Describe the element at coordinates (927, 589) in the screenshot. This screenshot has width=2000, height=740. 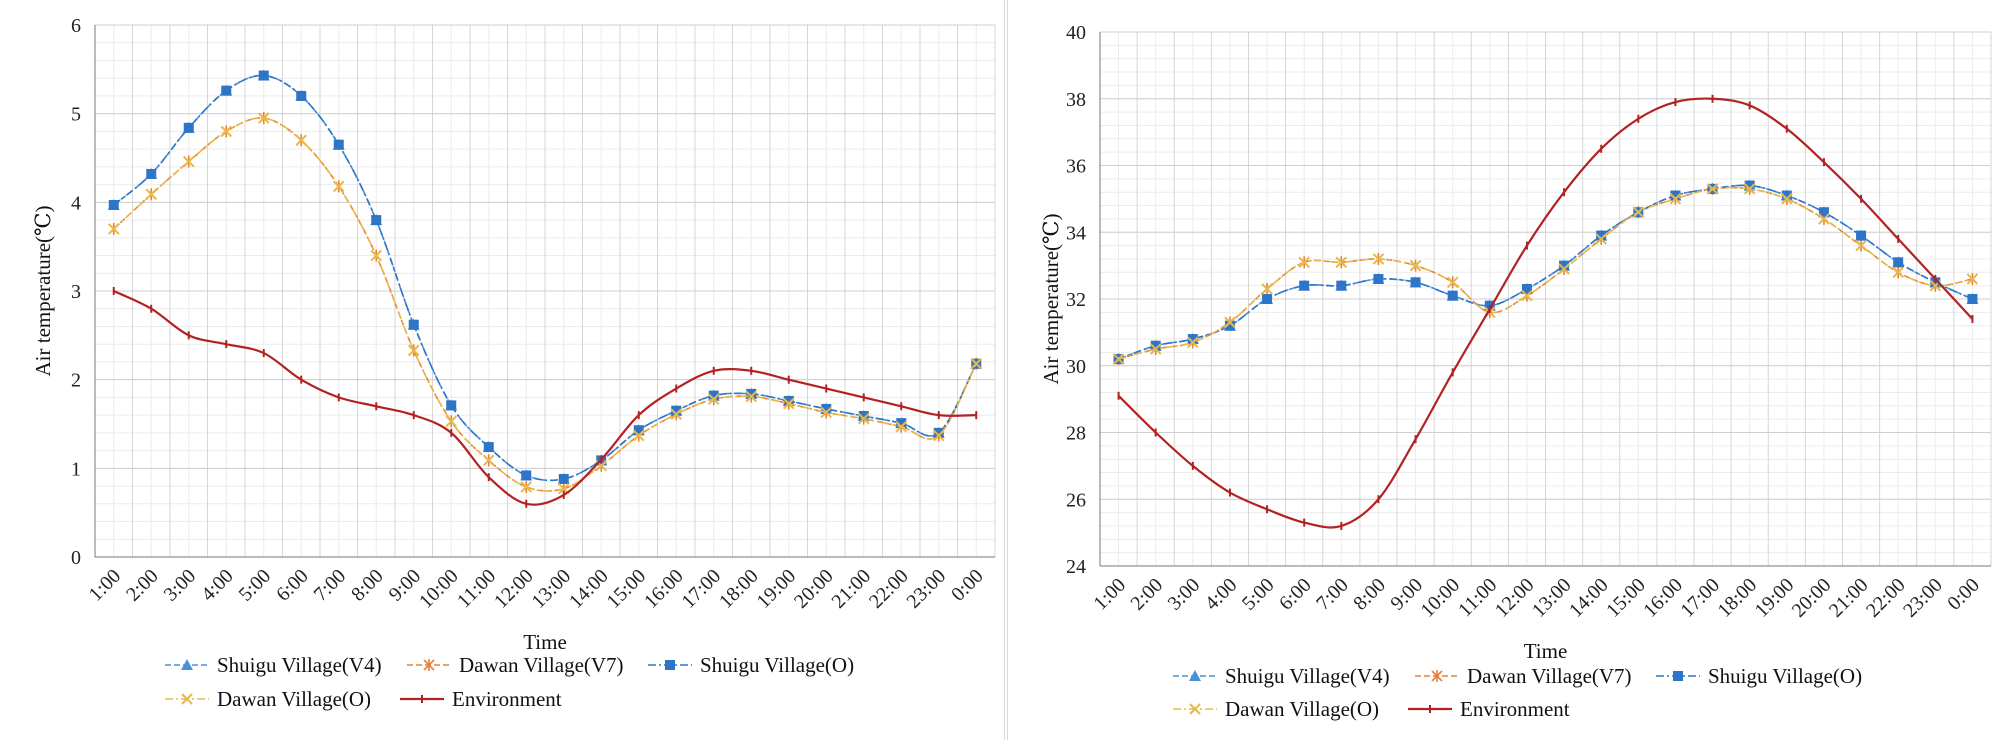
I see `x-tick-label: 23:00` at that location.